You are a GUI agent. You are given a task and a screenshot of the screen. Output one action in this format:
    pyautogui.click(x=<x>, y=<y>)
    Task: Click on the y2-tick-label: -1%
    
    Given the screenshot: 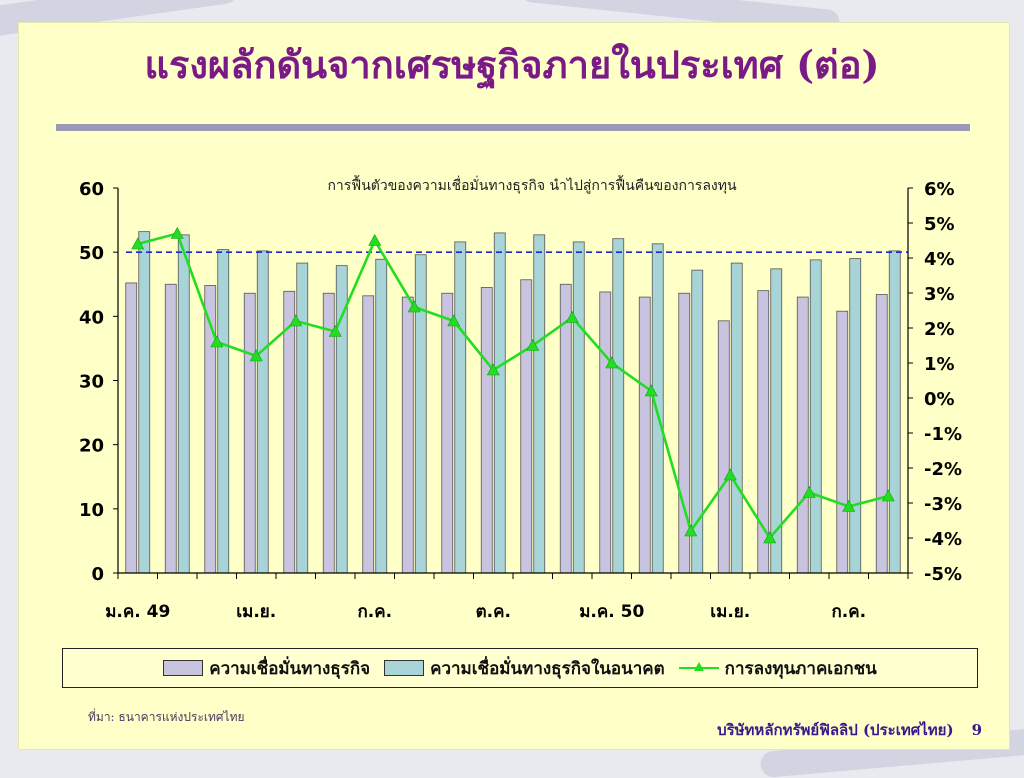 What is the action you would take?
    pyautogui.click(x=943, y=434)
    